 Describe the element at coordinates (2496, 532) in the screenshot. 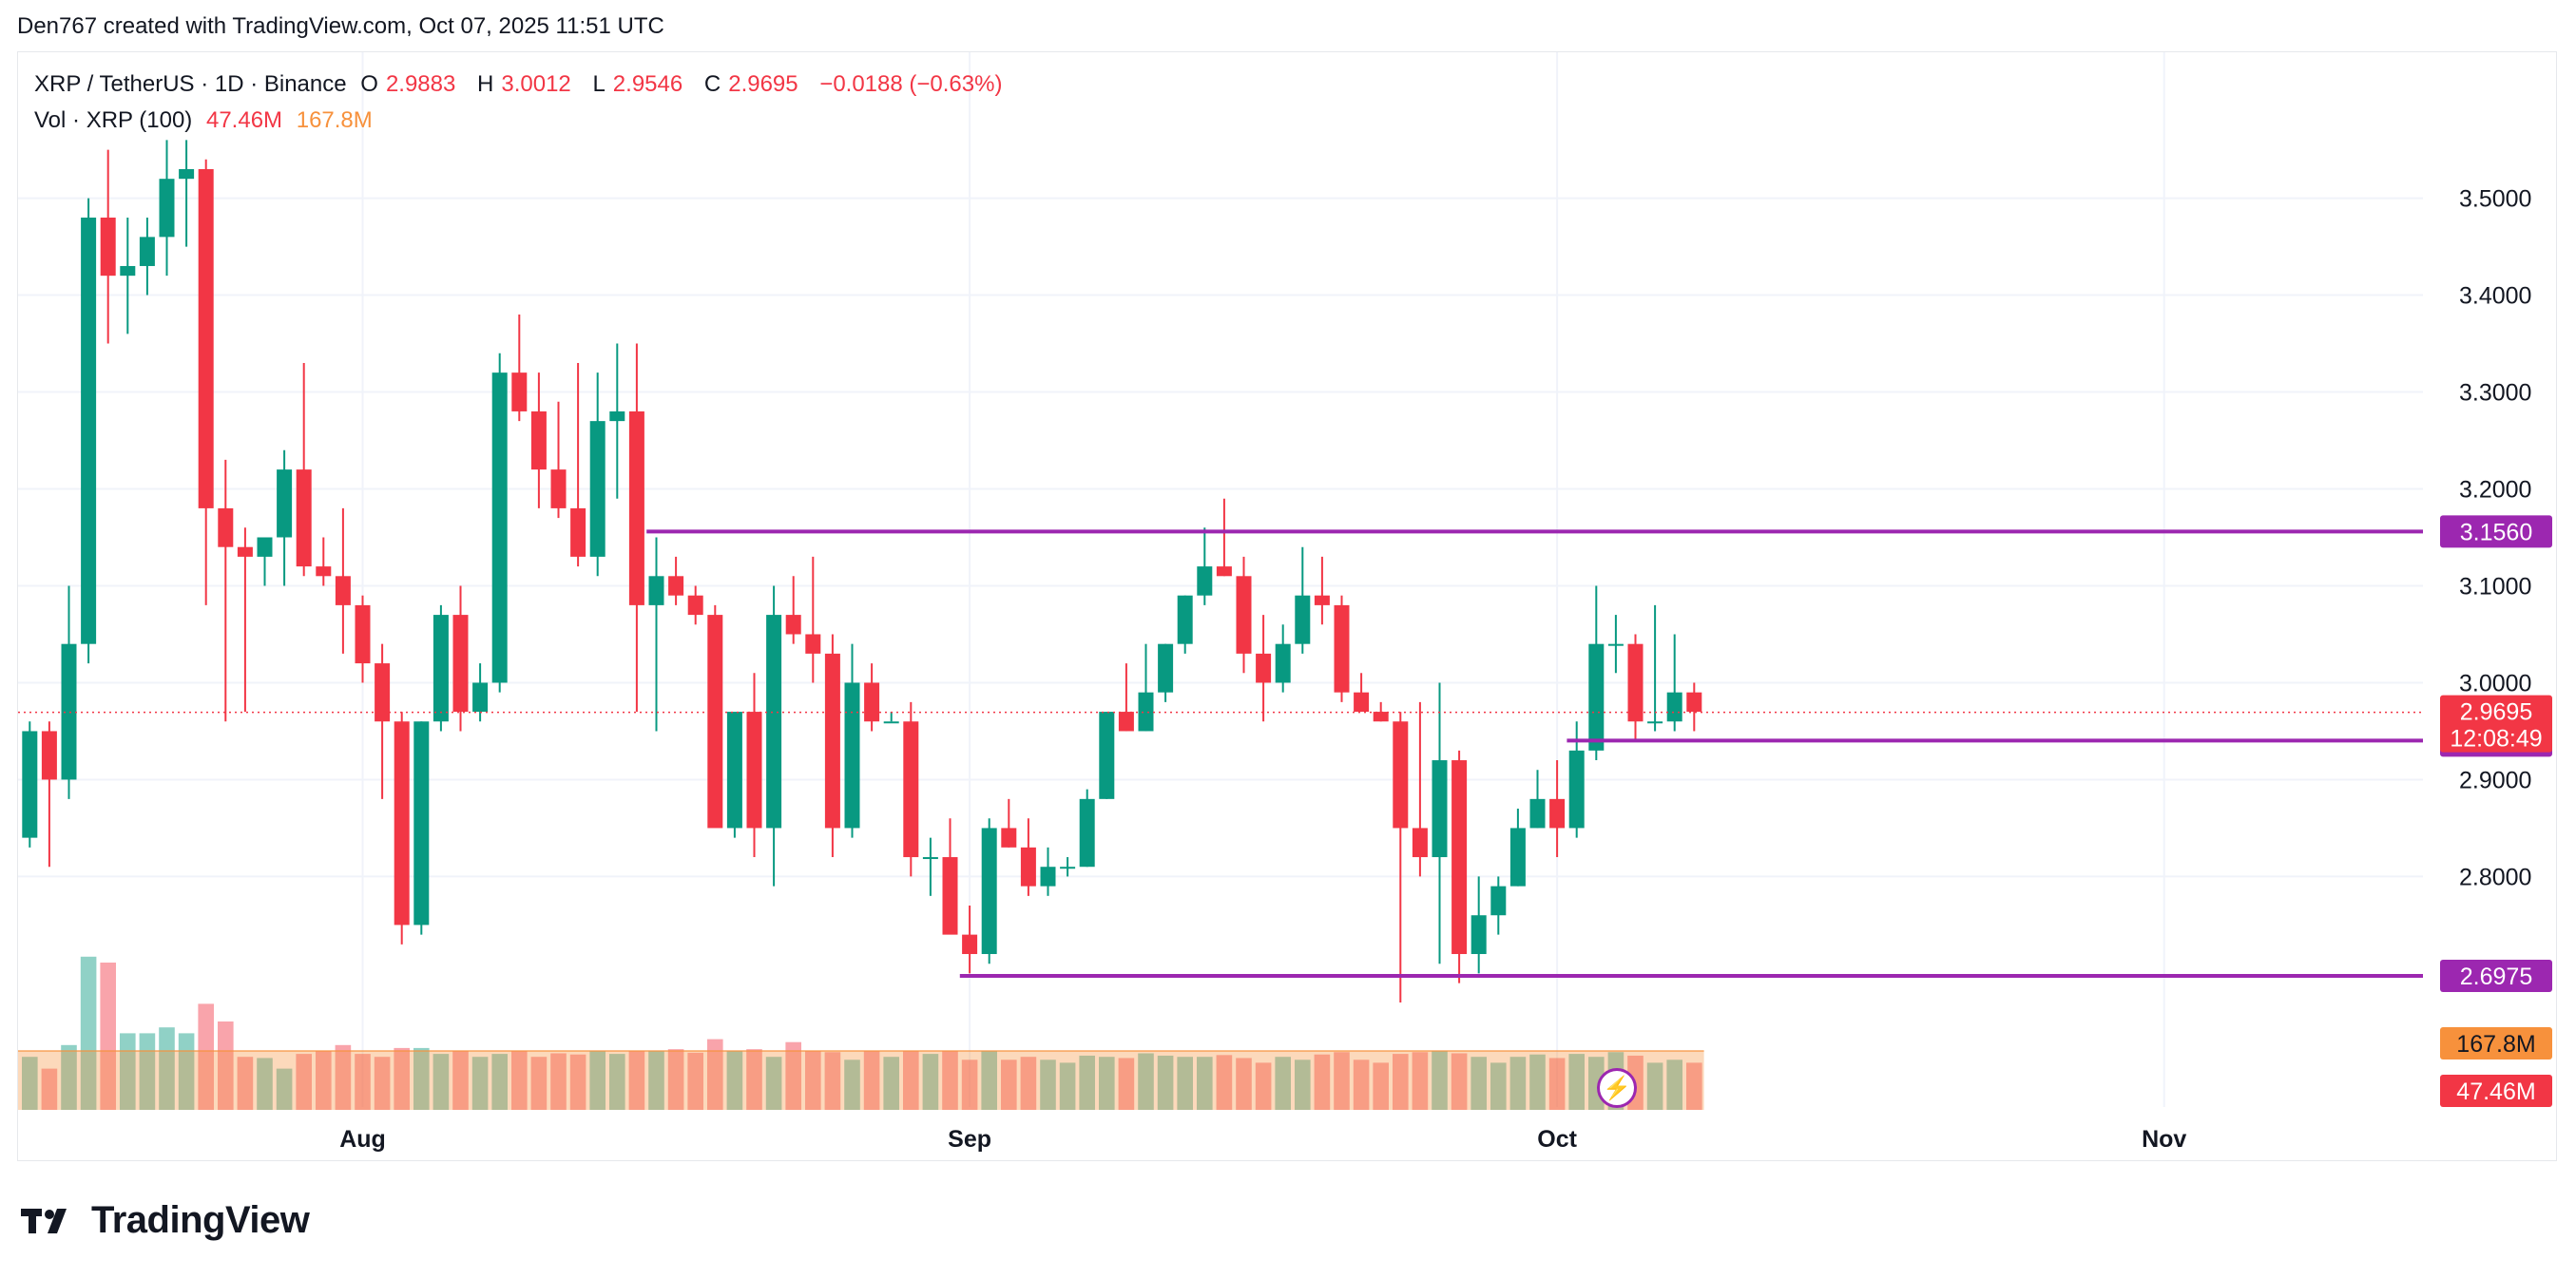

I see `level-price-badge: 3.1560` at that location.